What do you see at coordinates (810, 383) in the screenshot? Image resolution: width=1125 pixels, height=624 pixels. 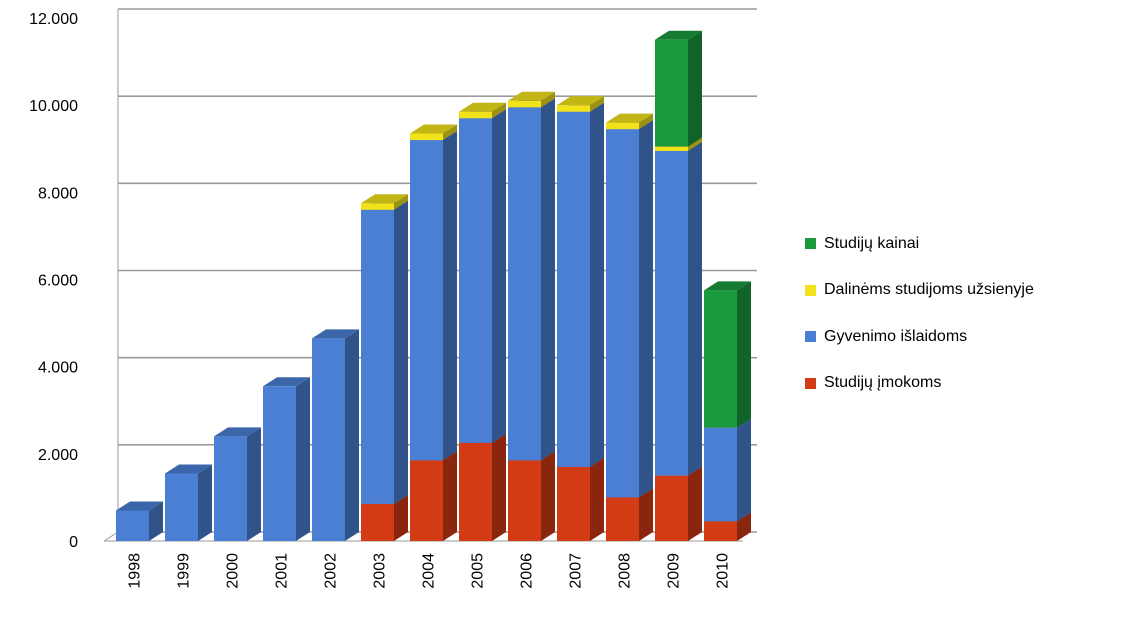 I see `legend-swatch` at bounding box center [810, 383].